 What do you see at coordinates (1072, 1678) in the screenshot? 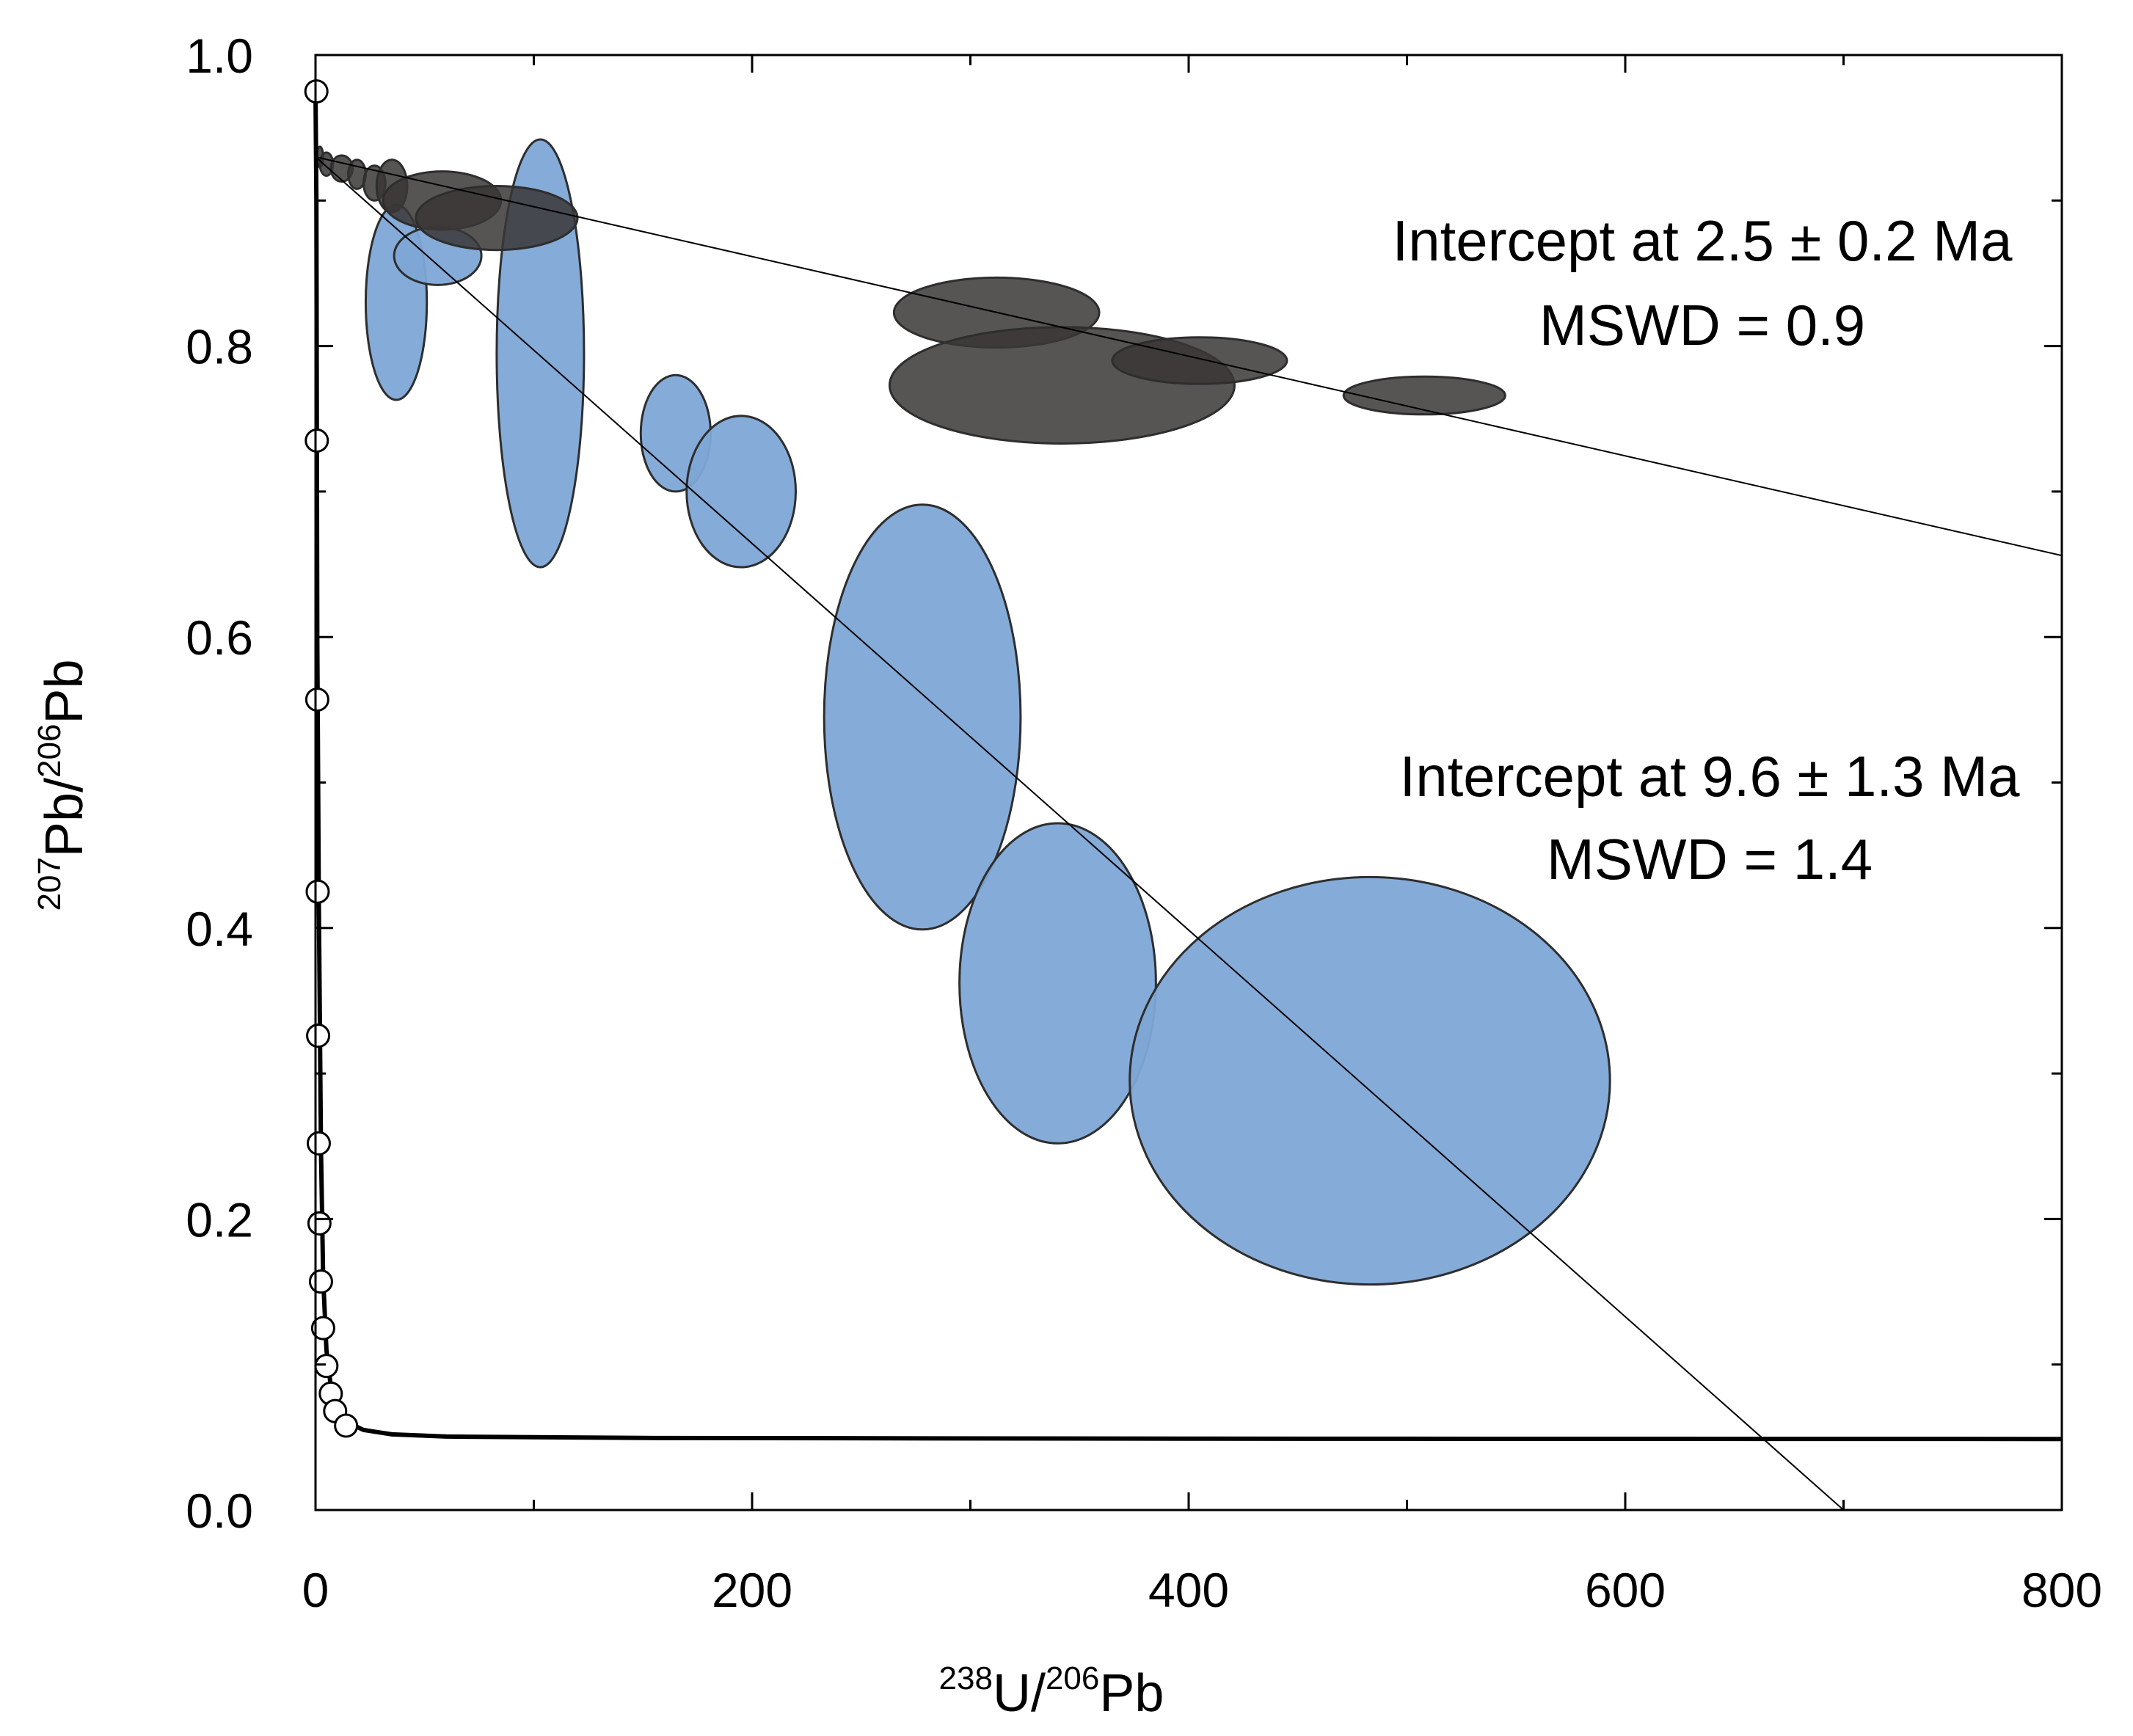
I see `x-axis-title-sup2: 206` at bounding box center [1072, 1678].